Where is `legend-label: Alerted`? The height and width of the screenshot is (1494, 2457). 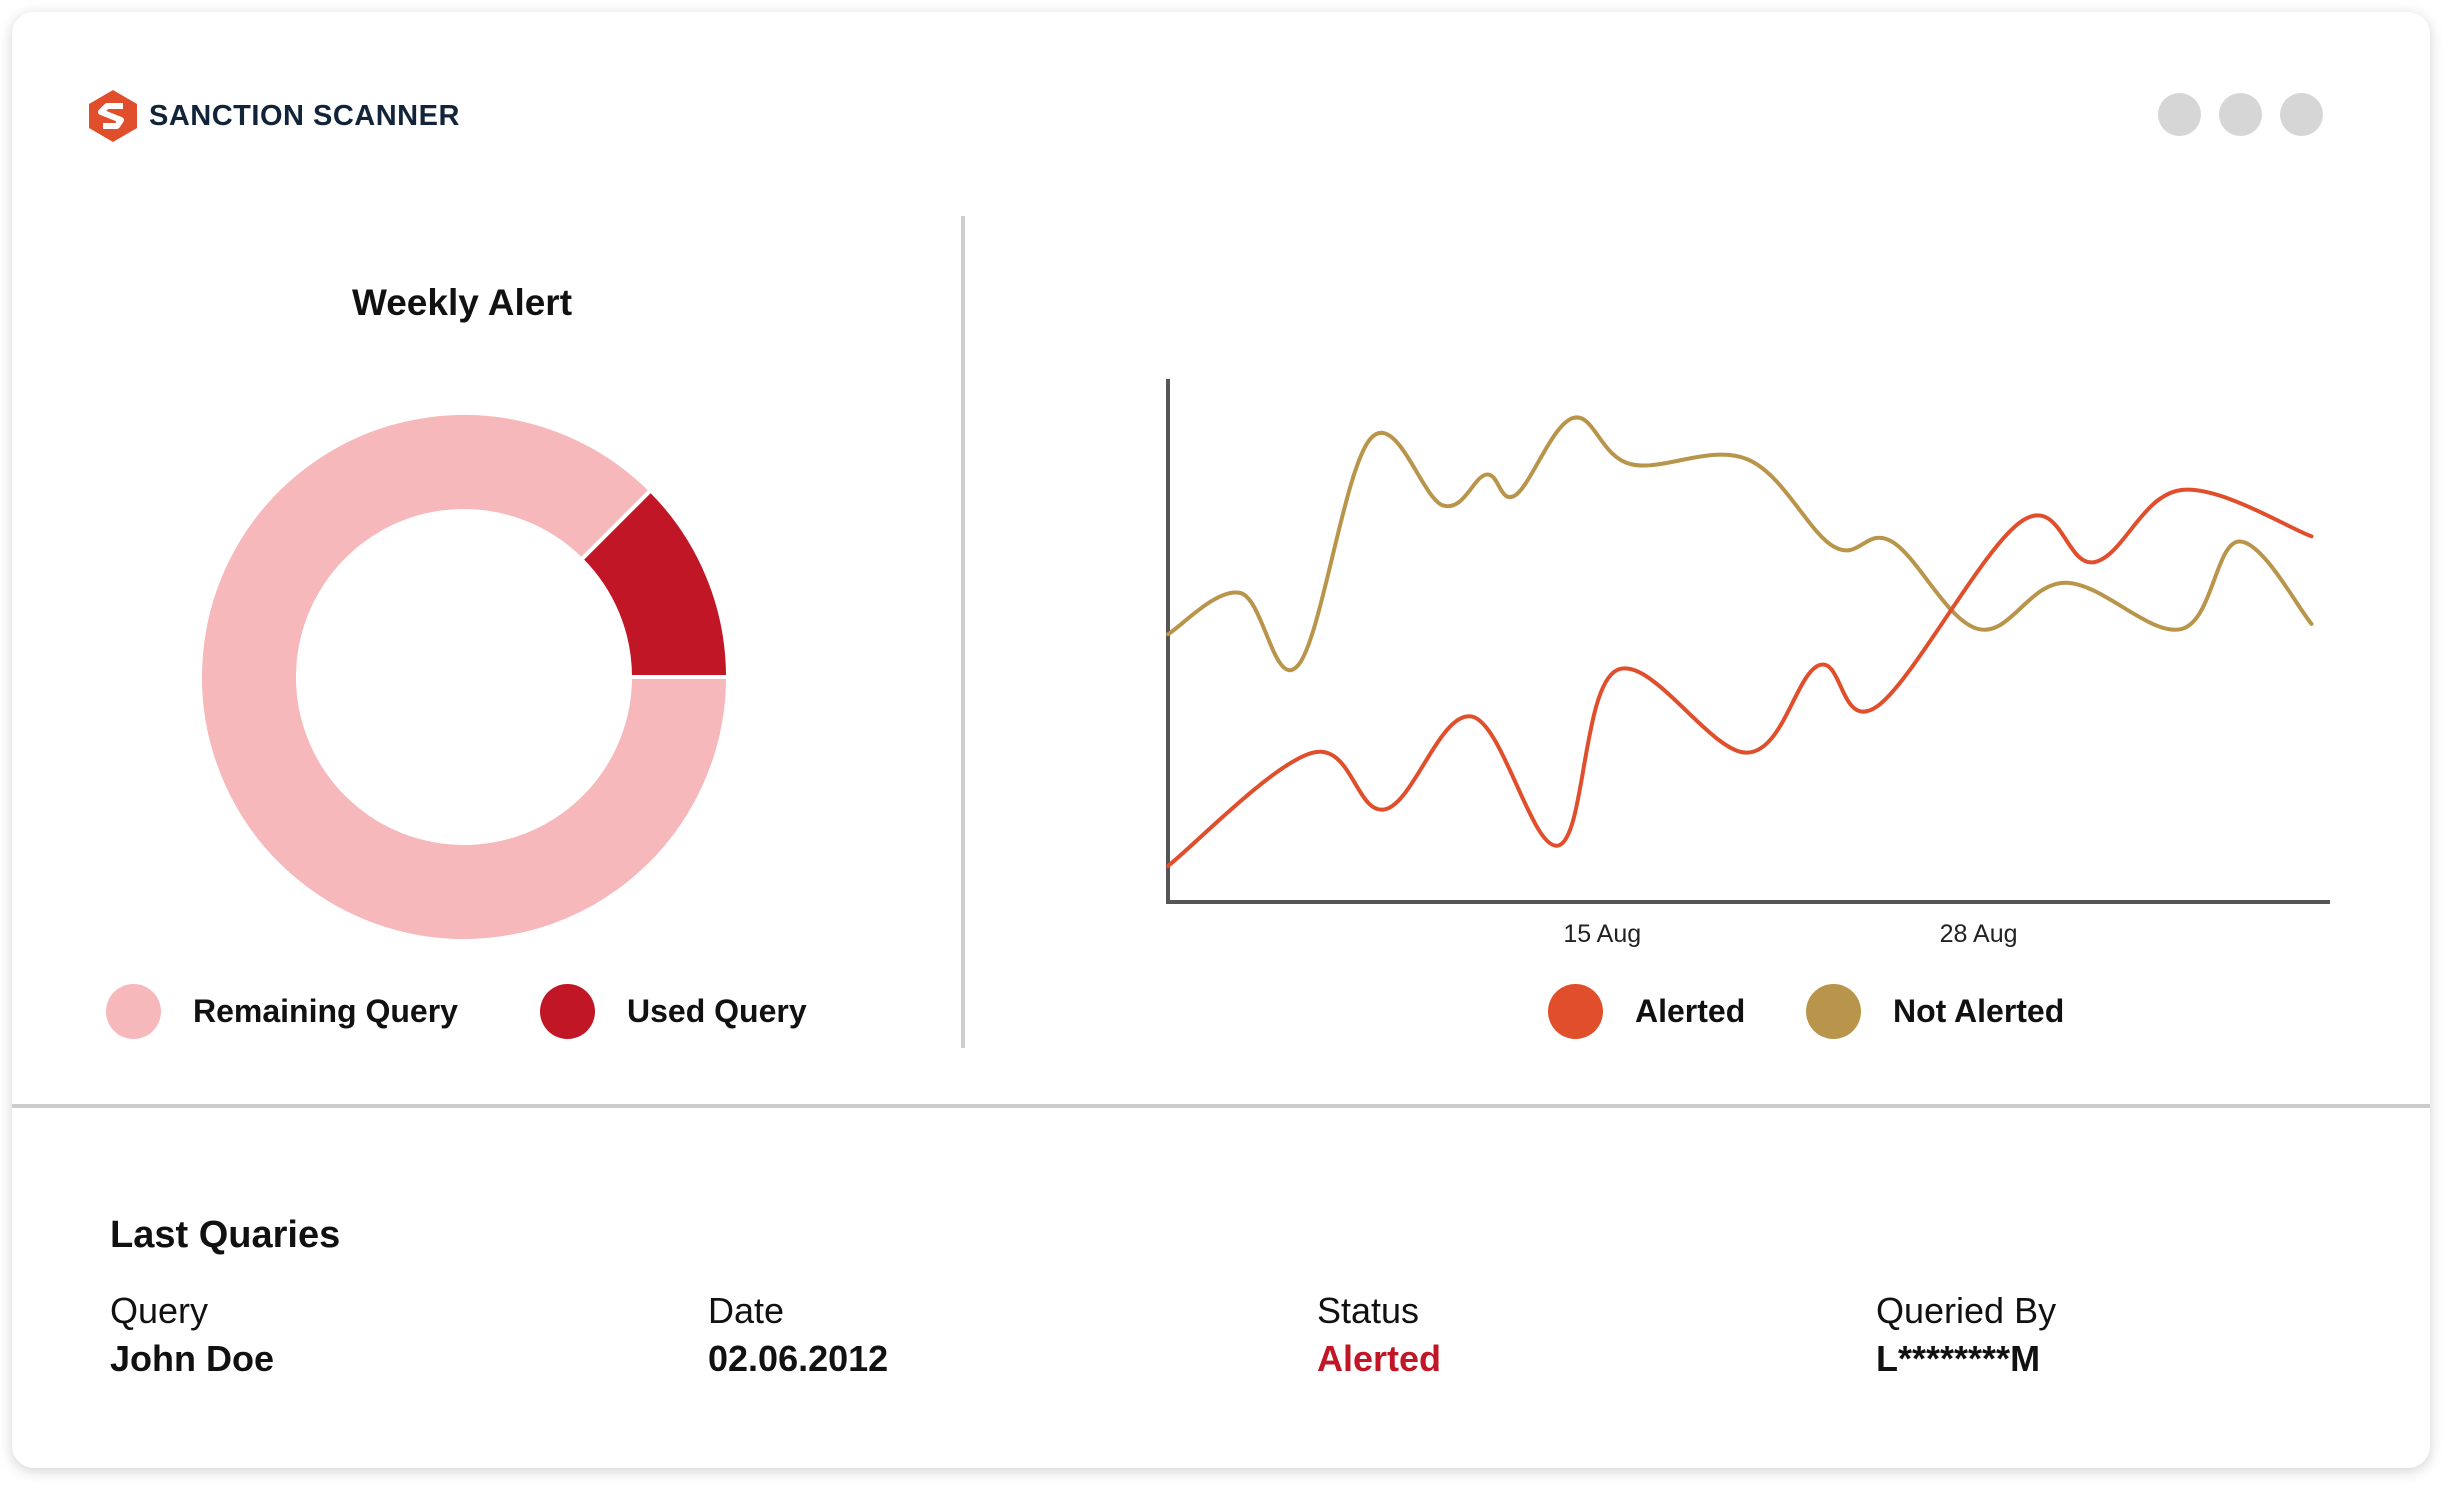 legend-label: Alerted is located at coordinates (1690, 1011).